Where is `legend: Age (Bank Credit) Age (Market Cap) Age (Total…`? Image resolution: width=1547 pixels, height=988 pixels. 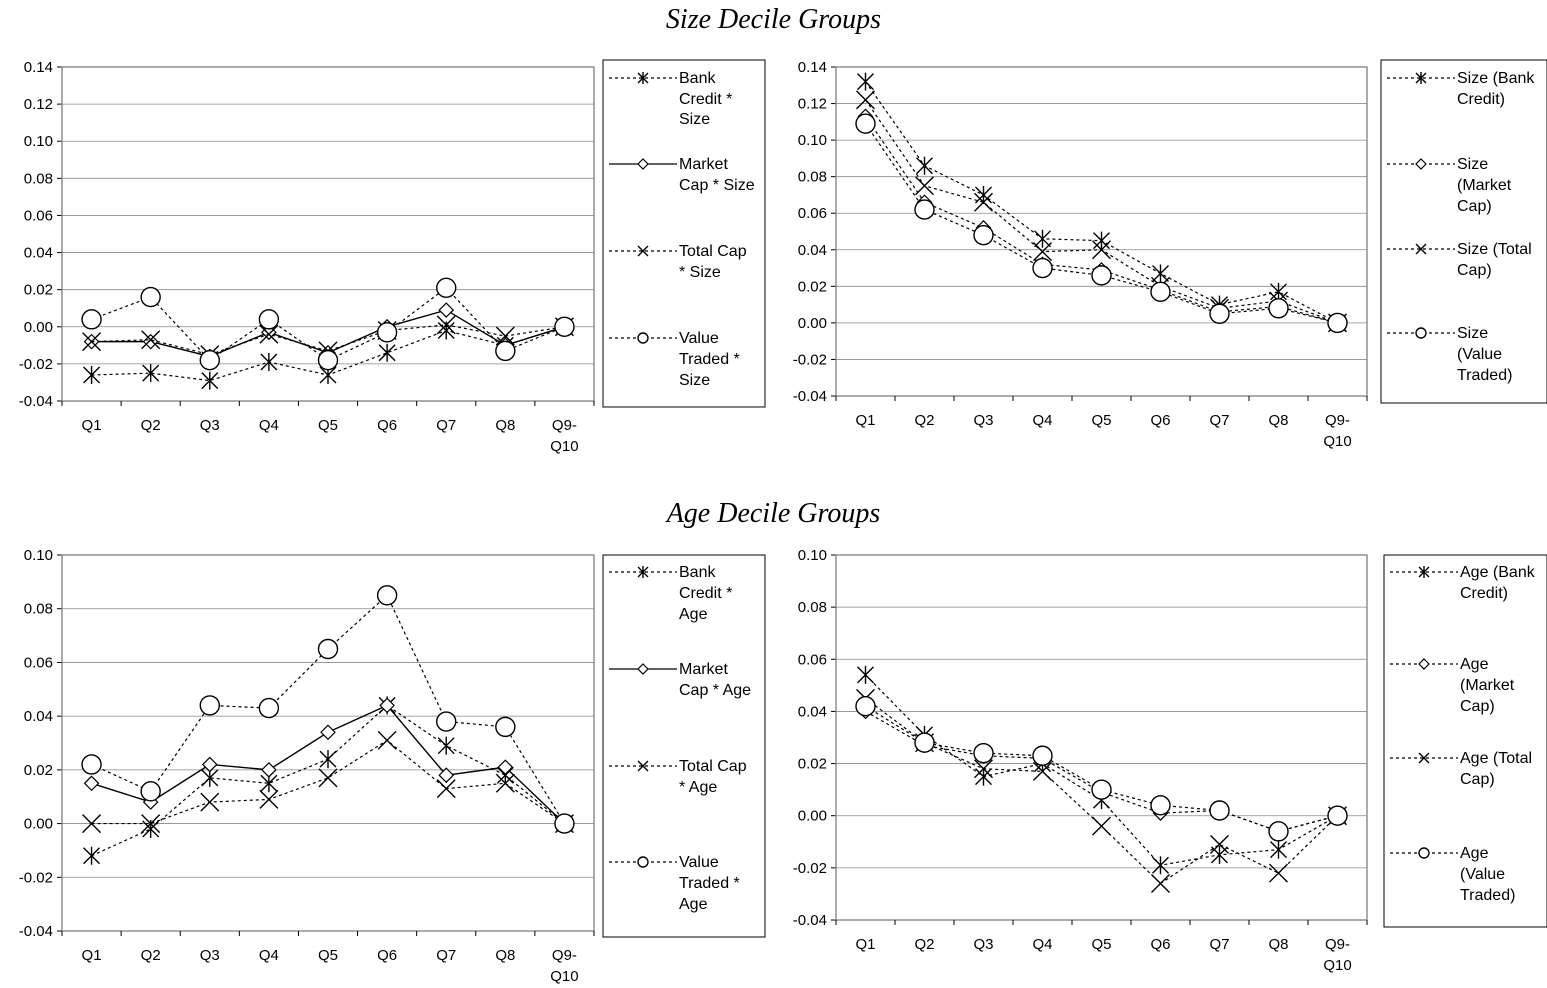 legend: Age (Bank Credit) Age (Market Cap) Age (Total… is located at coordinates (1465, 741).